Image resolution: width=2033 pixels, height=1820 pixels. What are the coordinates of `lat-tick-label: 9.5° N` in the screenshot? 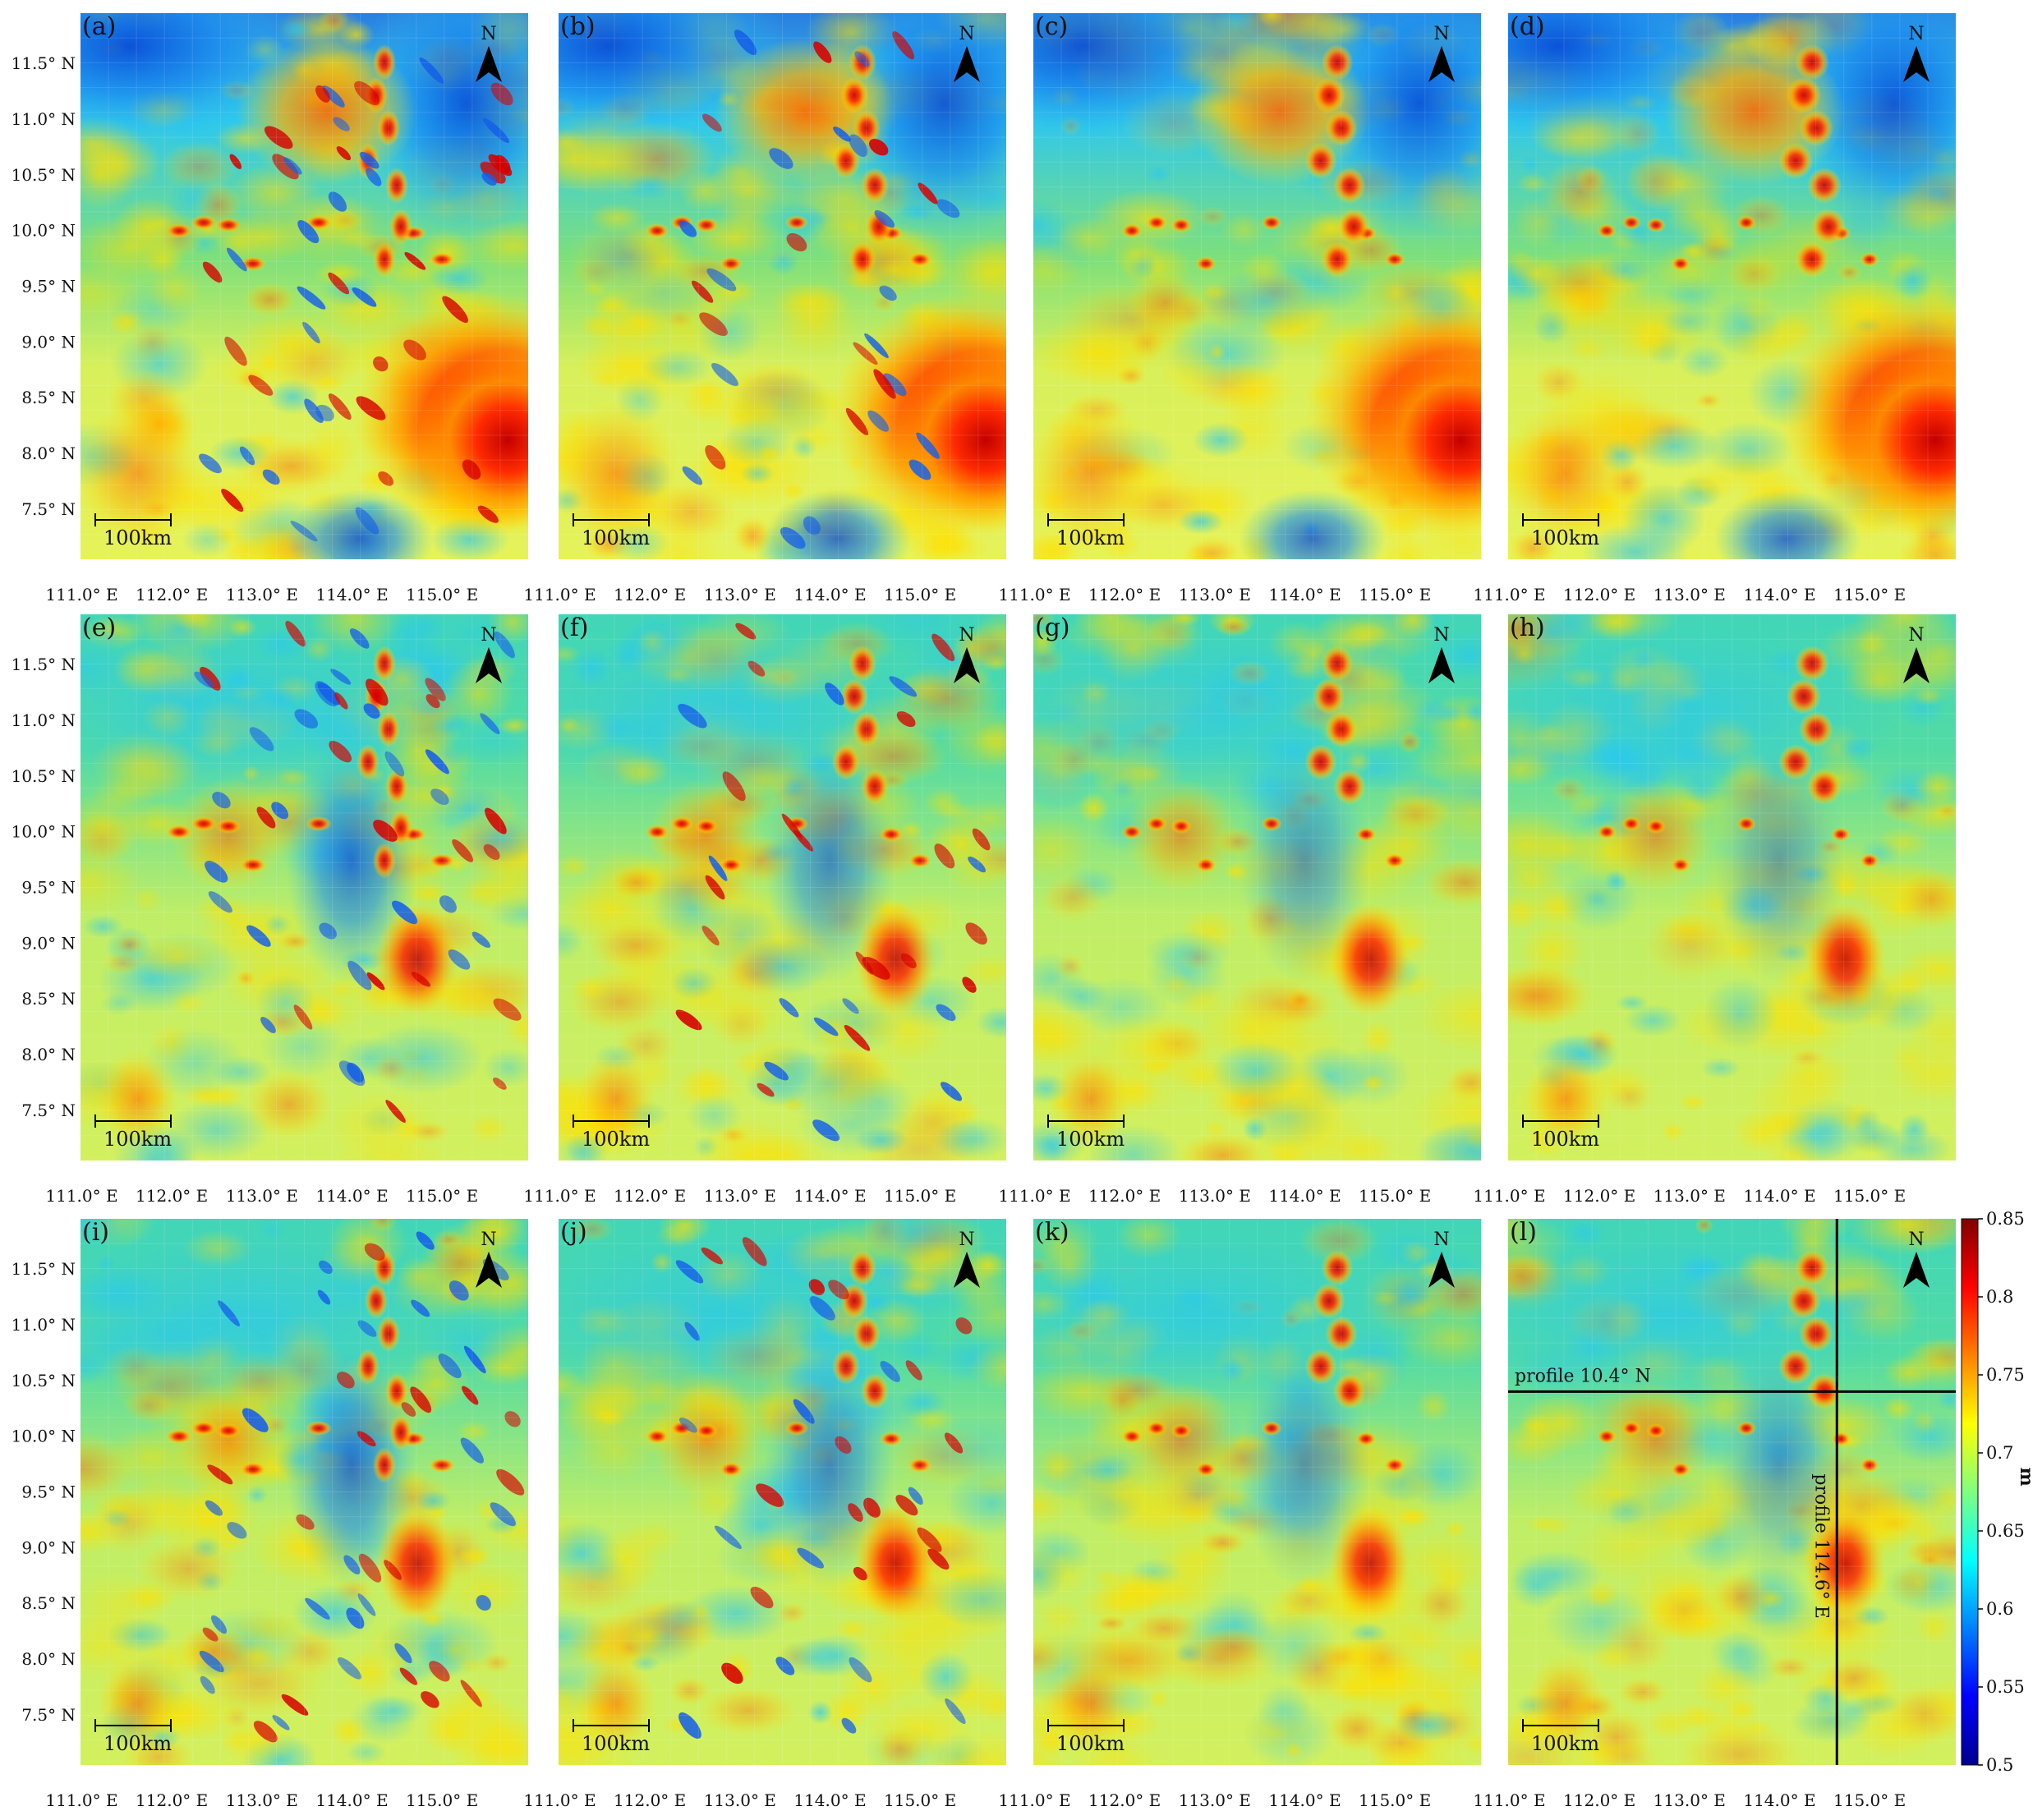 It's located at (48, 888).